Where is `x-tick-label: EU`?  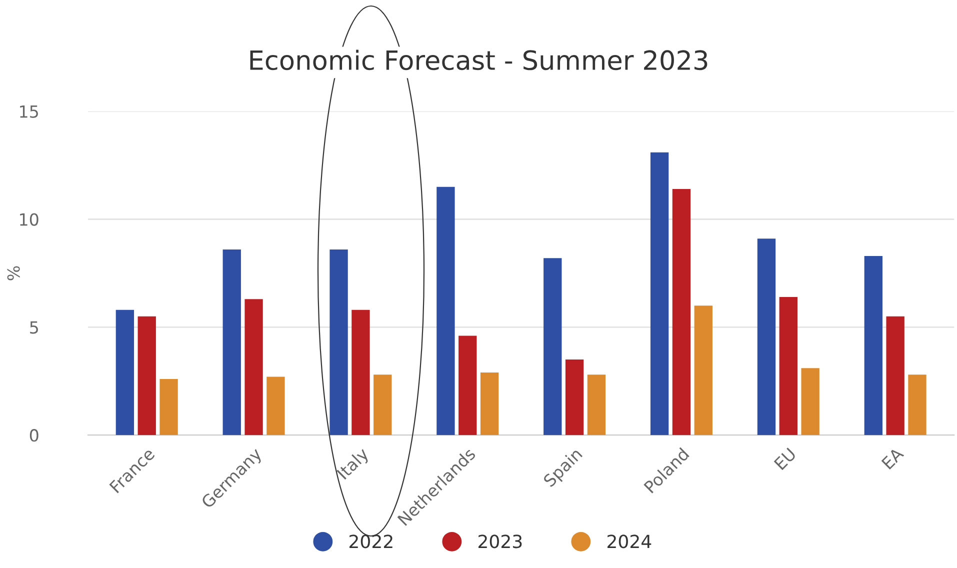
x-tick-label: EU is located at coordinates (785, 459).